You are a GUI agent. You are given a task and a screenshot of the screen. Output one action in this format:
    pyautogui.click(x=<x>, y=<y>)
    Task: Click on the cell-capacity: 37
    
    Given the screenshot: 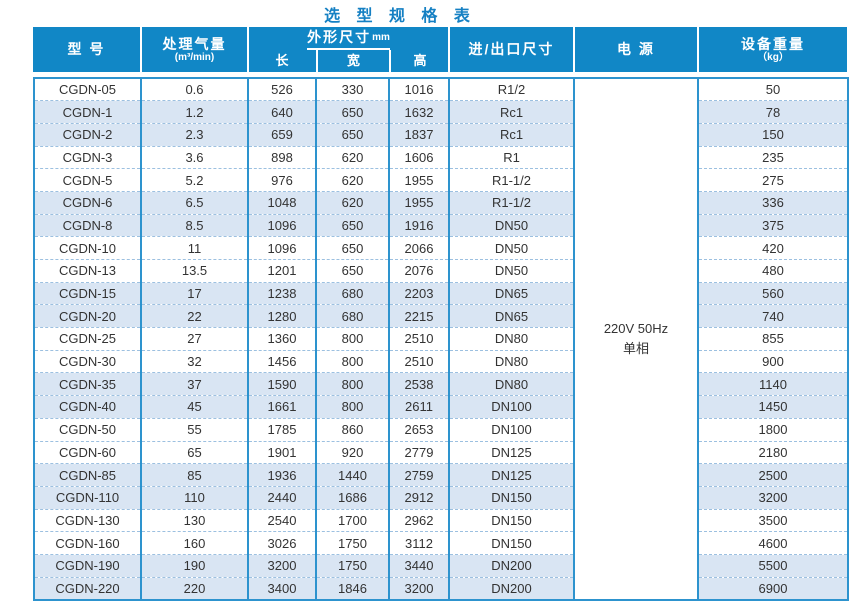 What is the action you would take?
    pyautogui.click(x=194, y=384)
    